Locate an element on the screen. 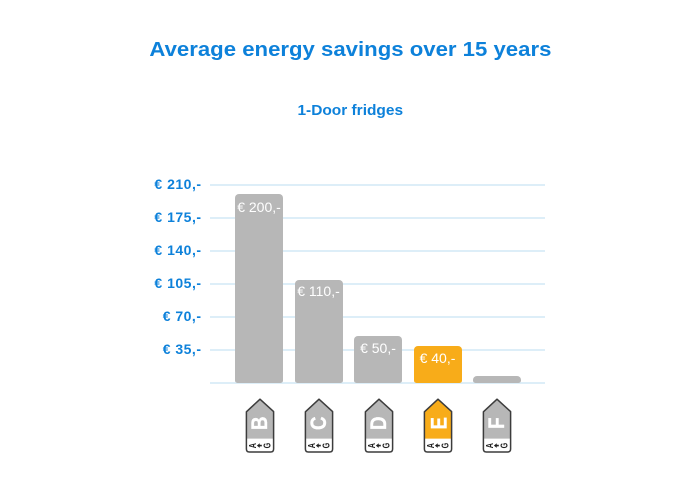  svg-text: D is located at coordinates (379, 423).